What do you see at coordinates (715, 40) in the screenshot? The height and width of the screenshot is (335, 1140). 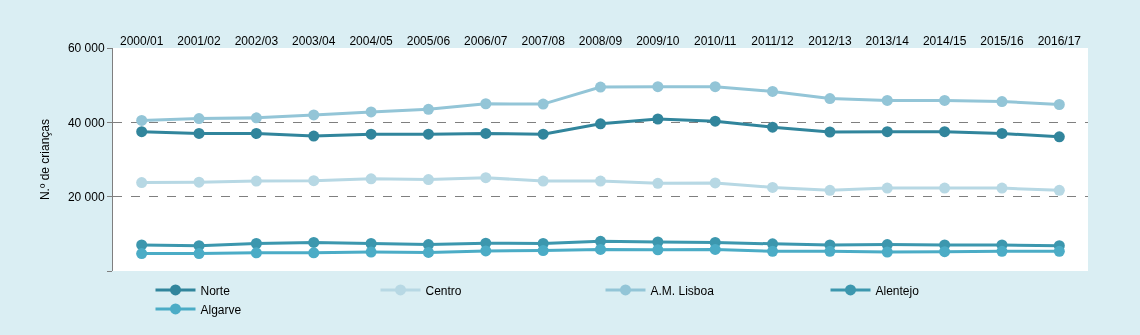 I see `x-tick-label: 2010/11` at bounding box center [715, 40].